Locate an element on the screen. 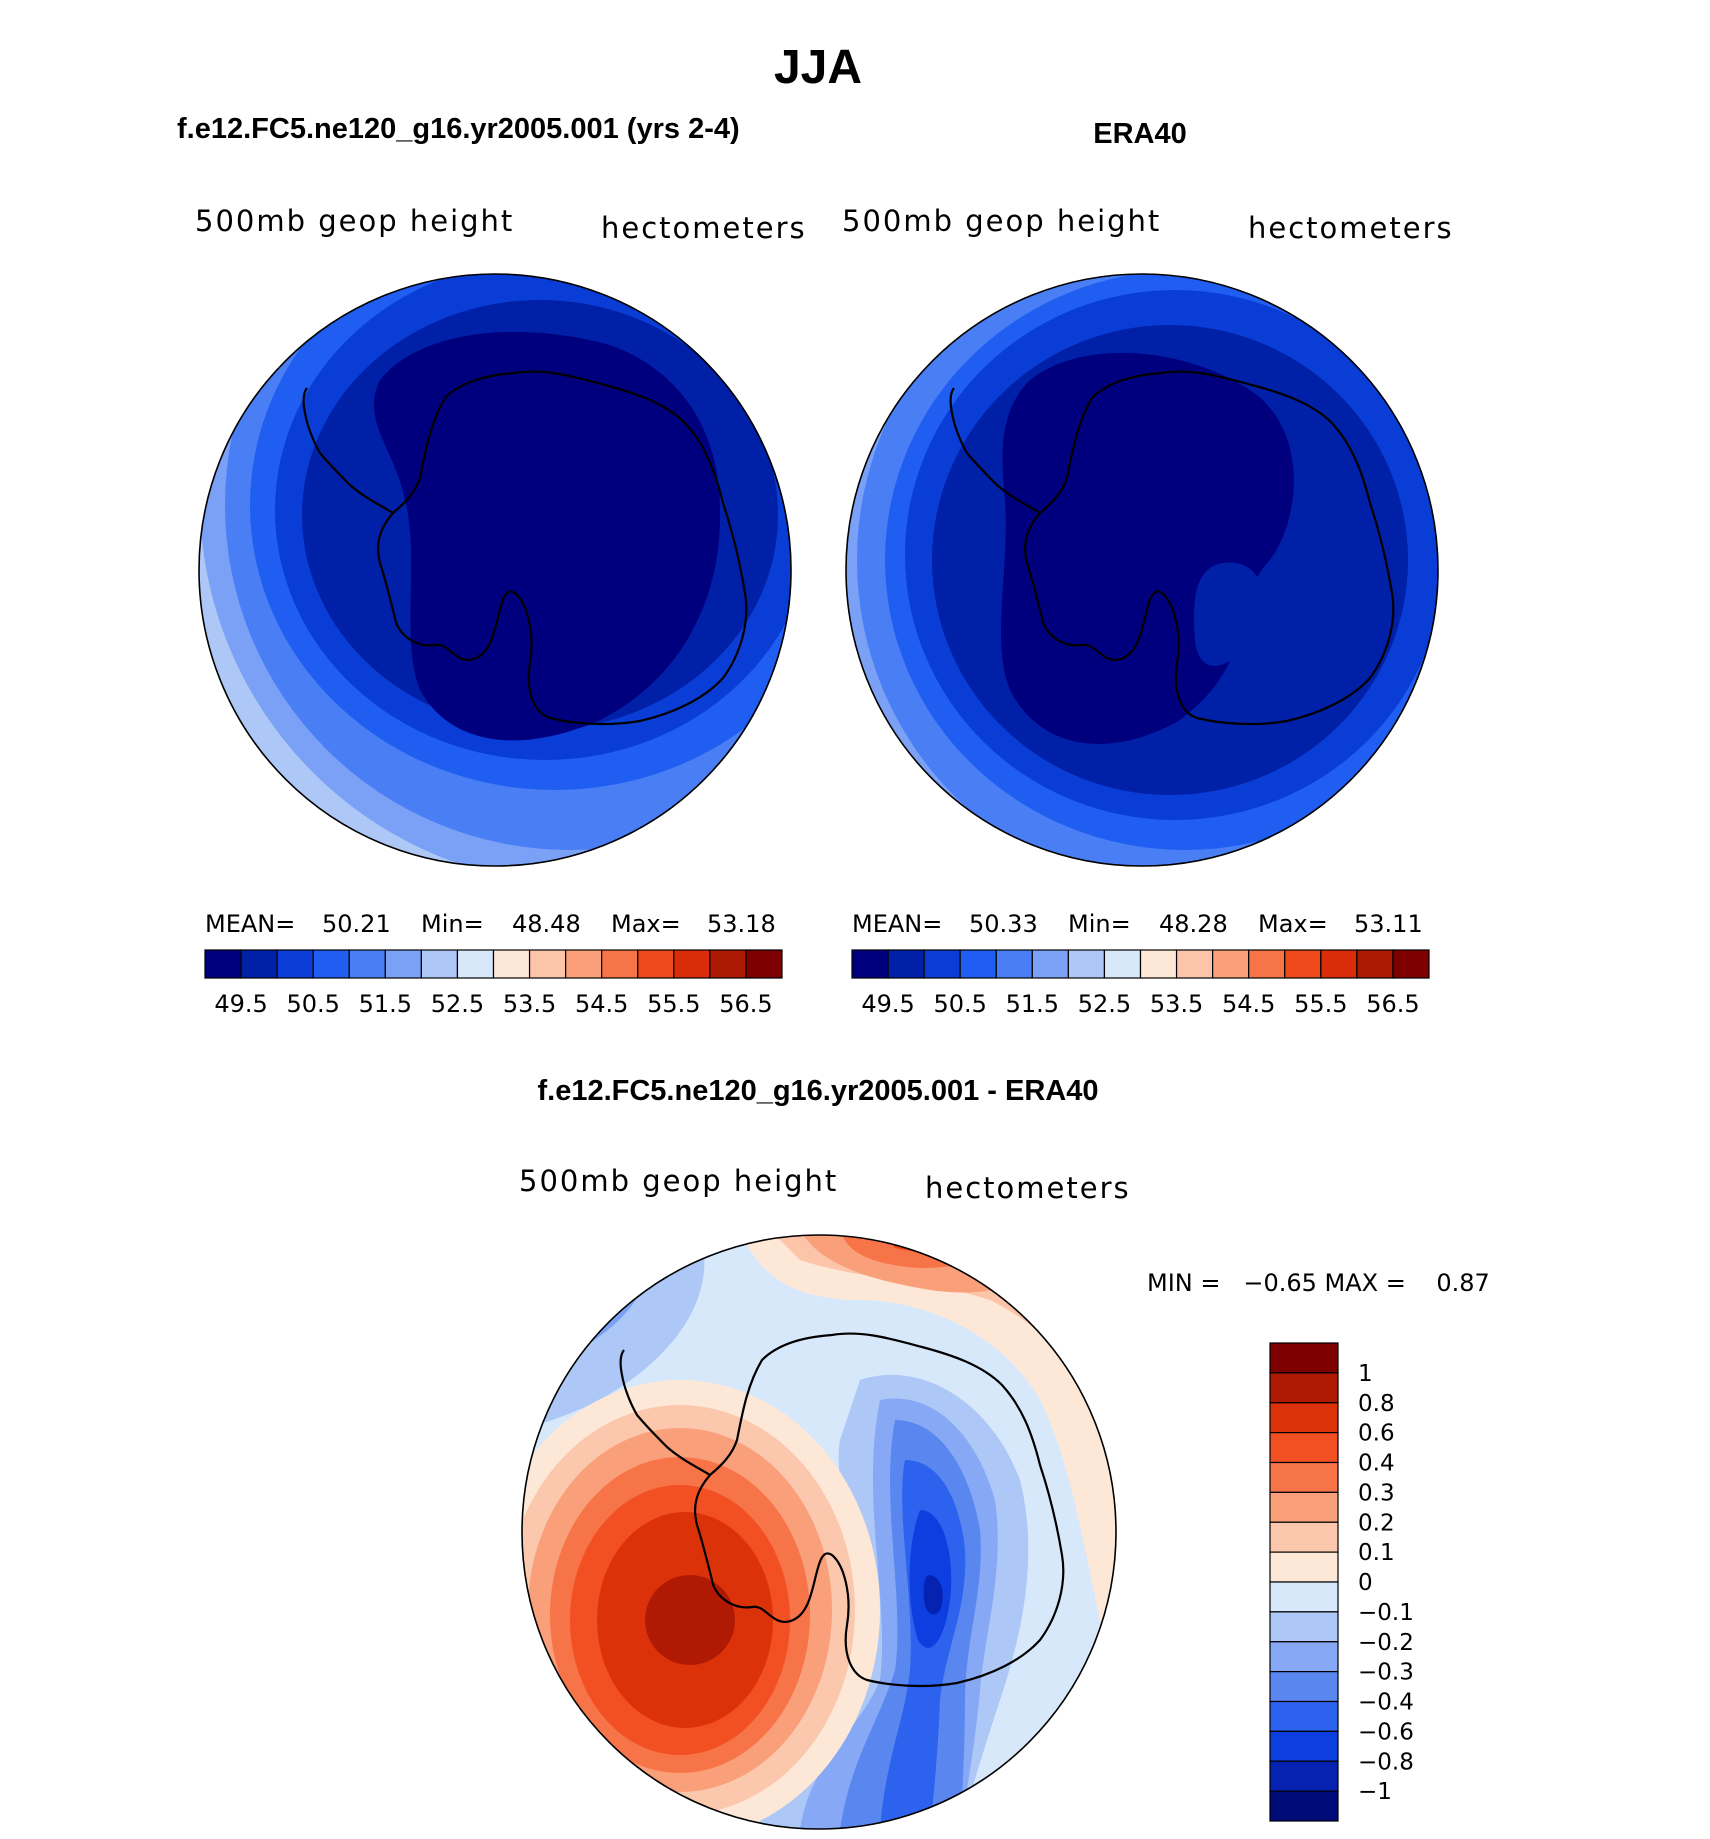 The image size is (1710, 1839). polar-map-obs is located at coordinates (1142, 570).